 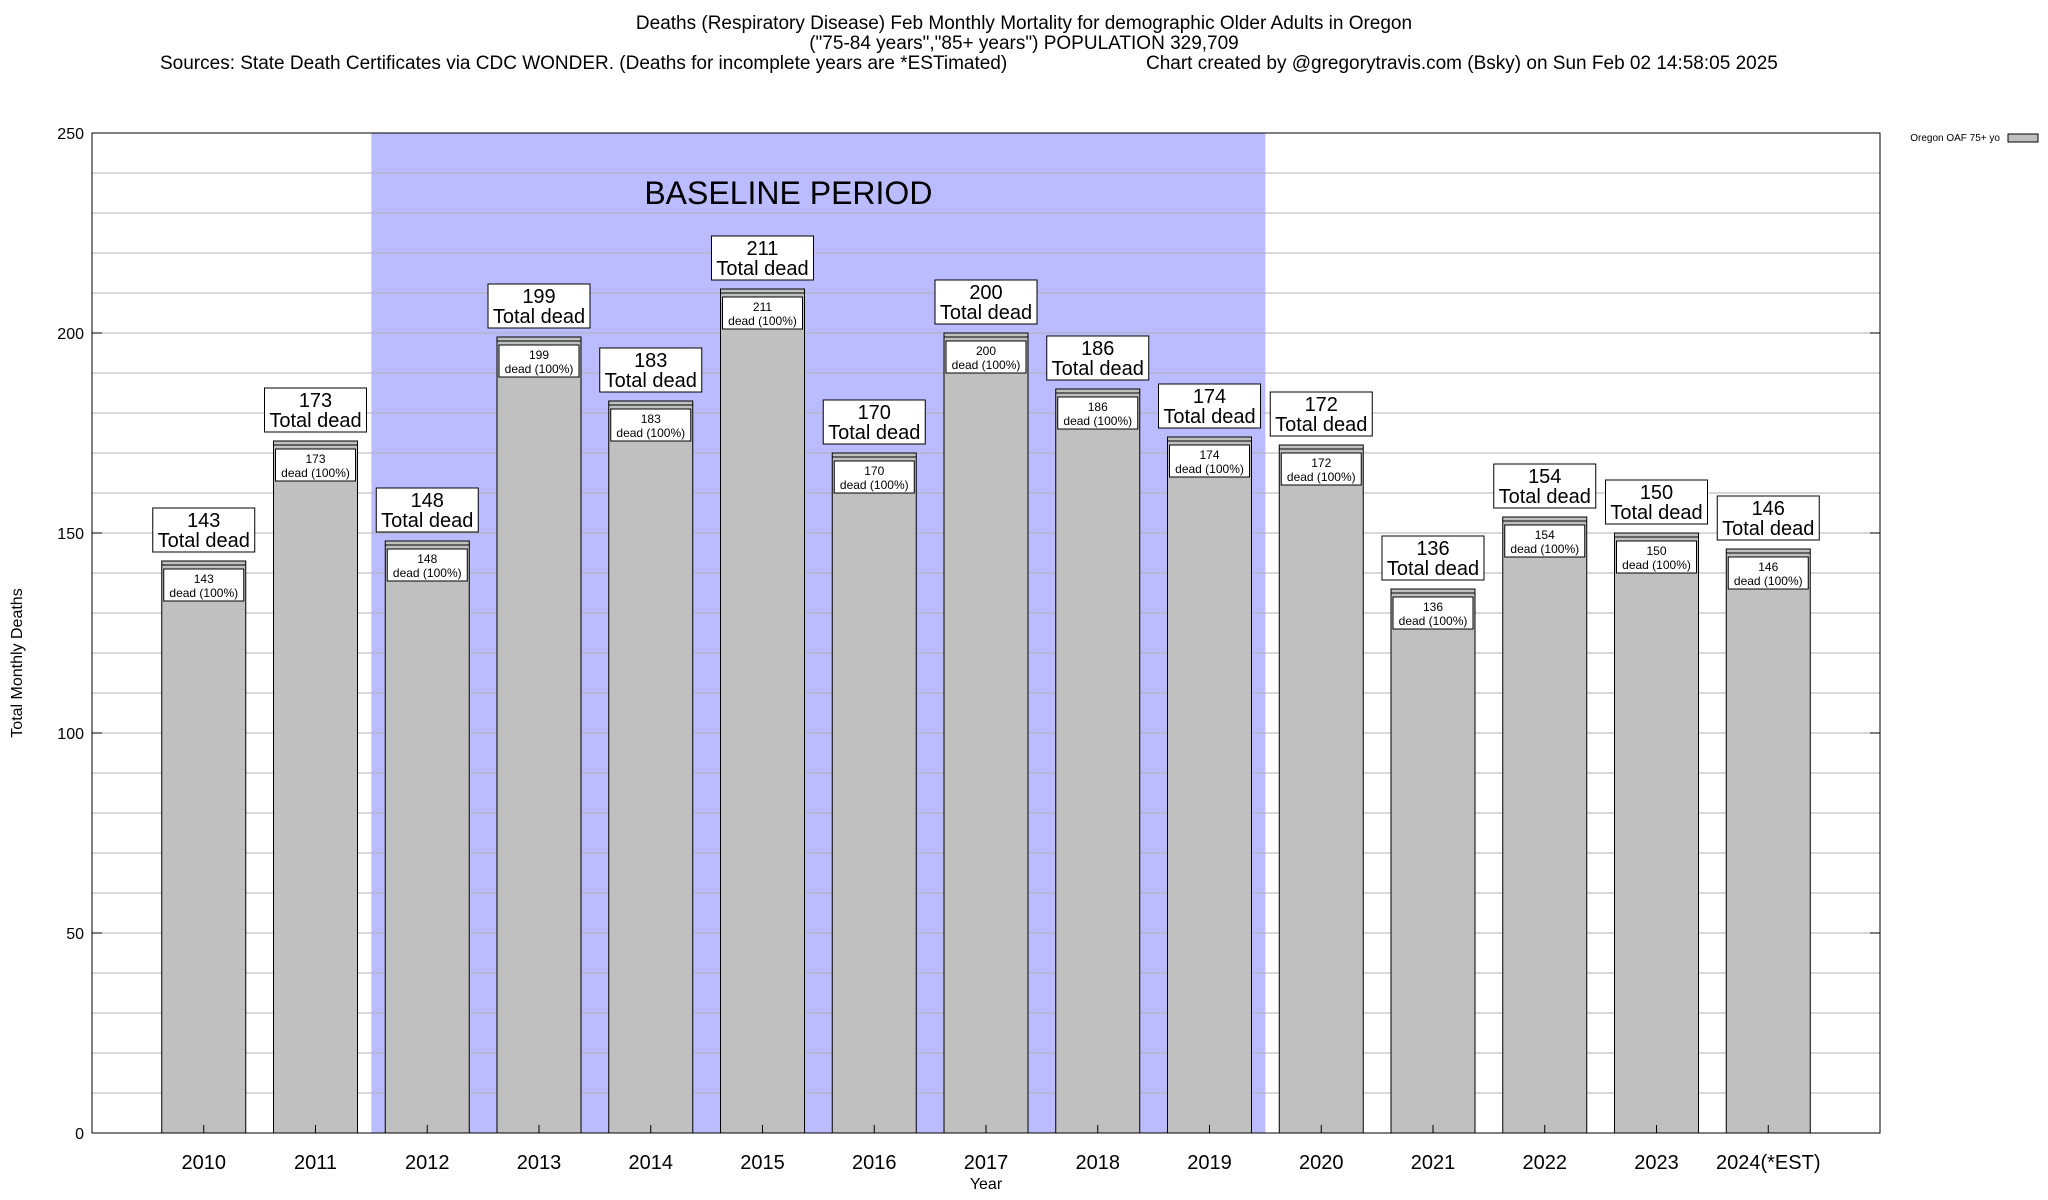 I want to click on inner-value-label: 146, so click(x=1768, y=567).